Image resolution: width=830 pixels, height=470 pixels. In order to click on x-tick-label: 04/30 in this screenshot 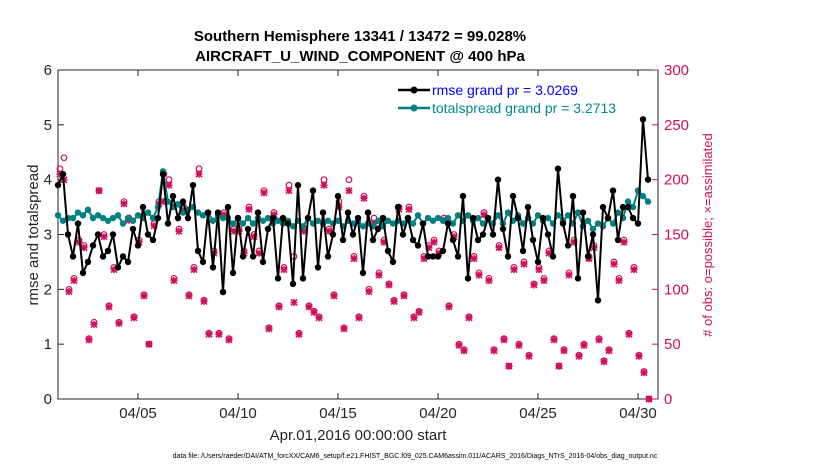, I will do `click(638, 413)`.